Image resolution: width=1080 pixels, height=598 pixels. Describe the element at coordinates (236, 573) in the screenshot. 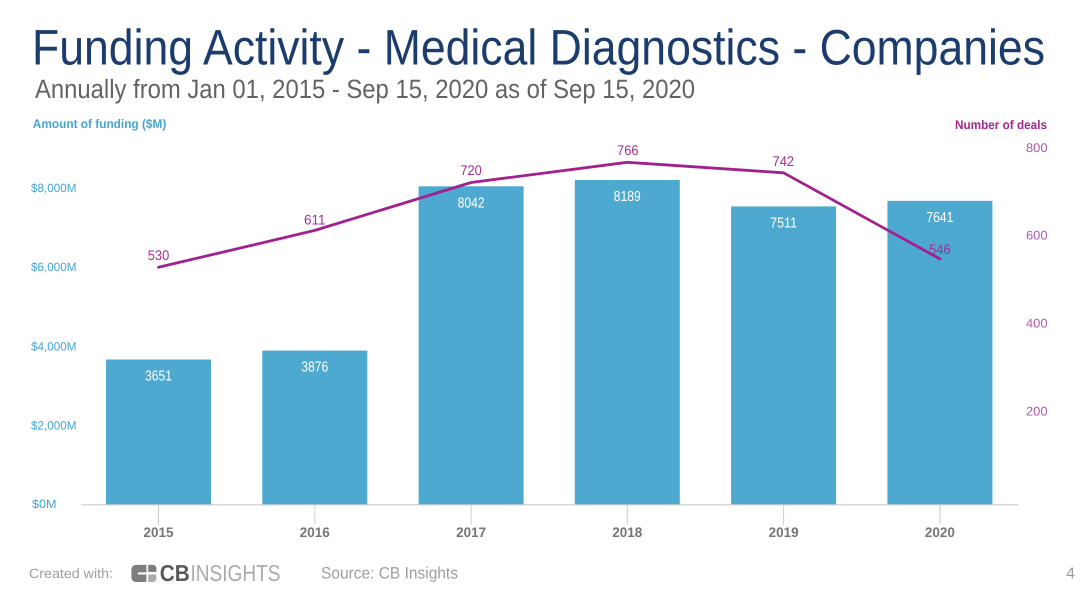

I see `svg-text: INSIGHTS` at that location.